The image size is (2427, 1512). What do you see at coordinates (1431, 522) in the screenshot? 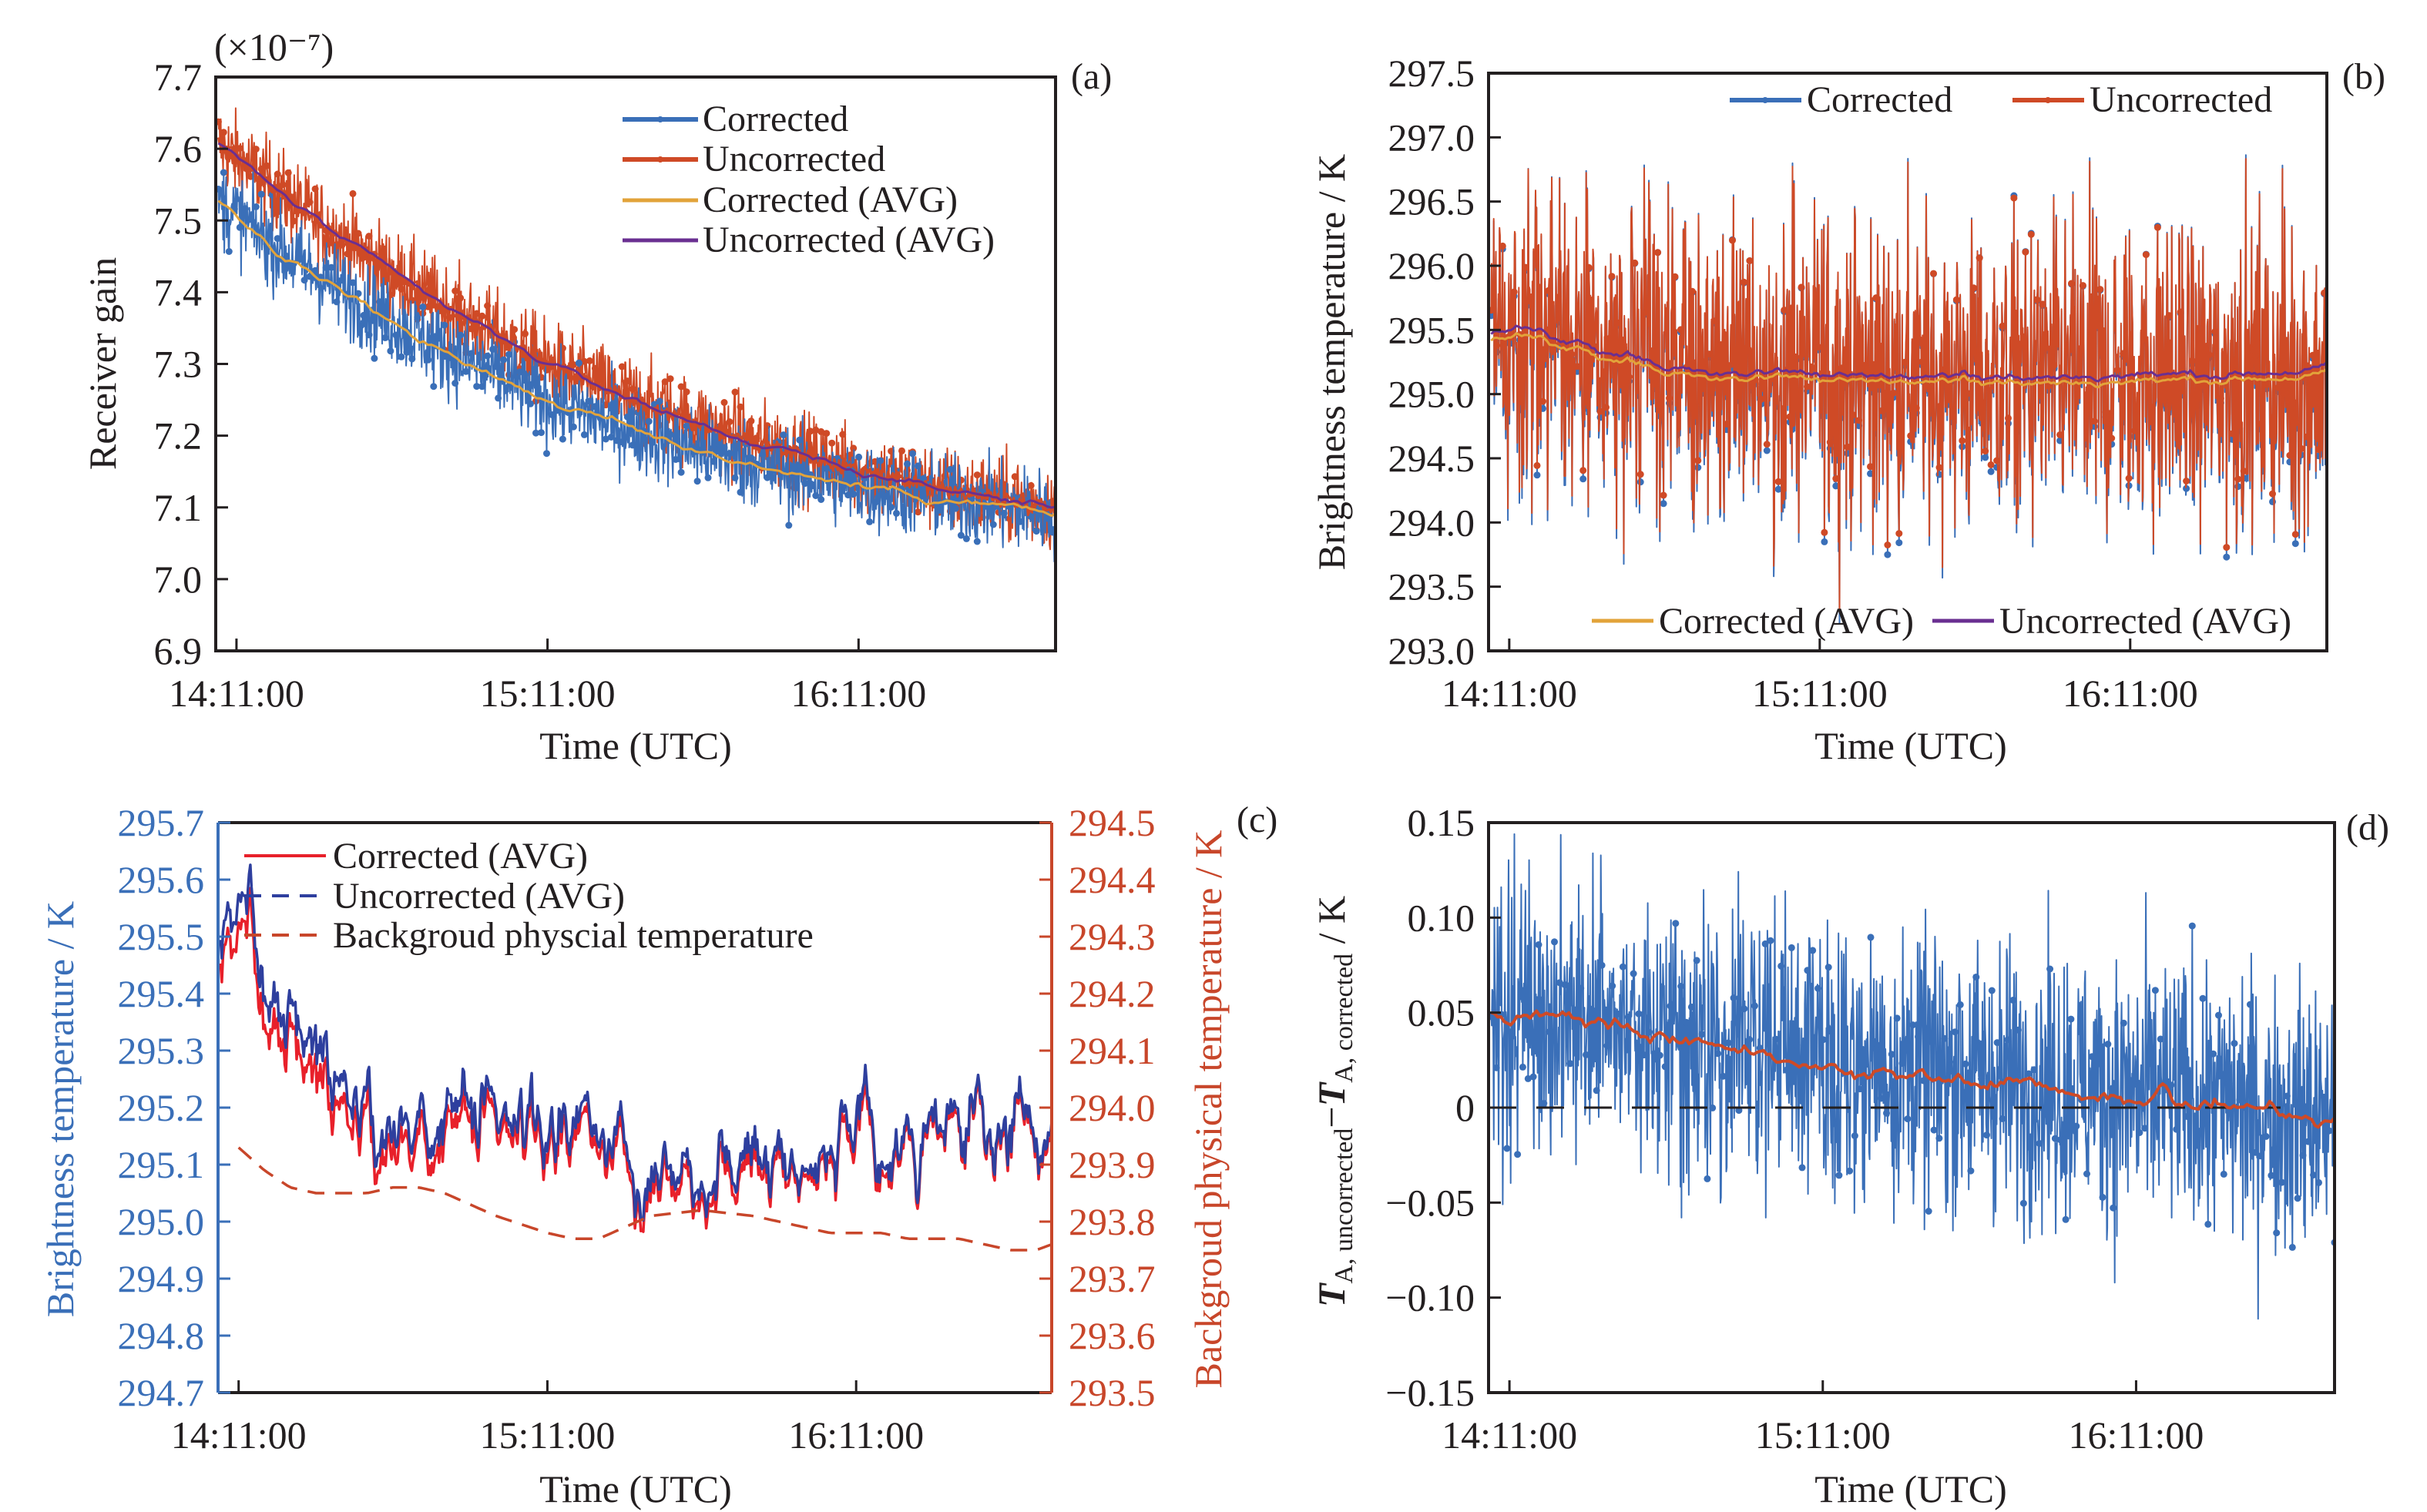
I see `y-tick-label: 294.0` at bounding box center [1431, 522].